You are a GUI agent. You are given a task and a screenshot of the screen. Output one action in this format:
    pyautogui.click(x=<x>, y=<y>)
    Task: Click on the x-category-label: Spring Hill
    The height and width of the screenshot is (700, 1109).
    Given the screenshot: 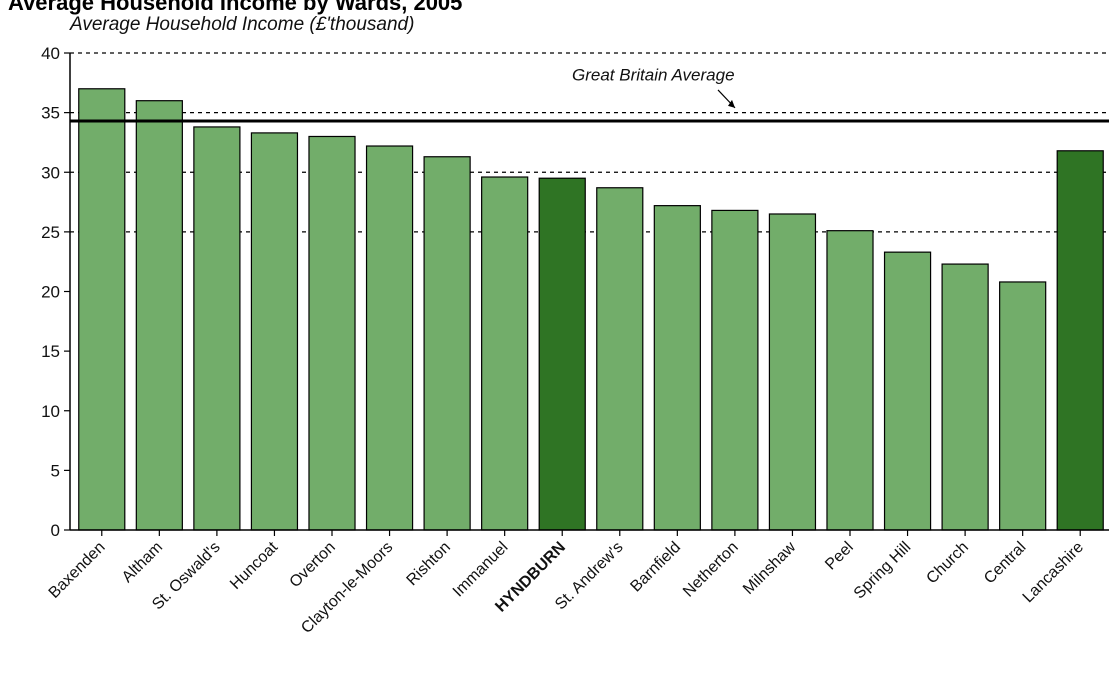 What is the action you would take?
    pyautogui.click(x=883, y=571)
    